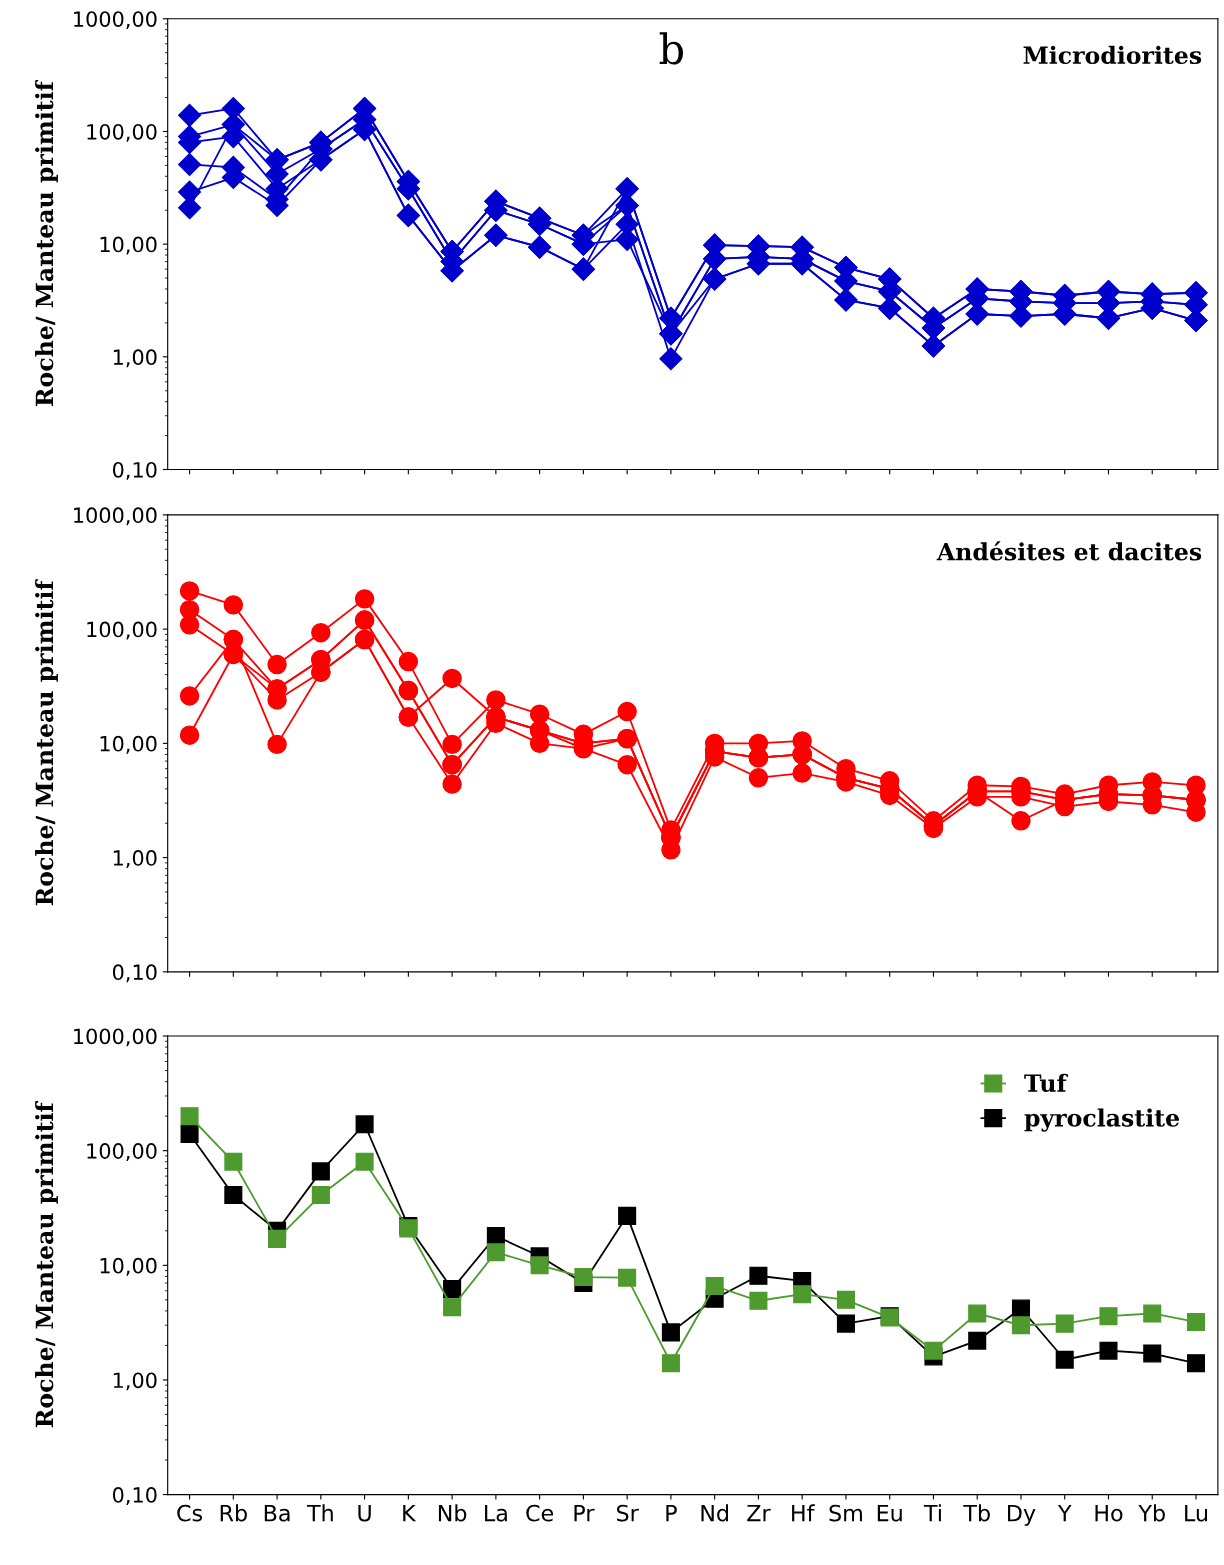 The height and width of the screenshot is (1565, 1224). I want to click on annotation: b, so click(671, 48).